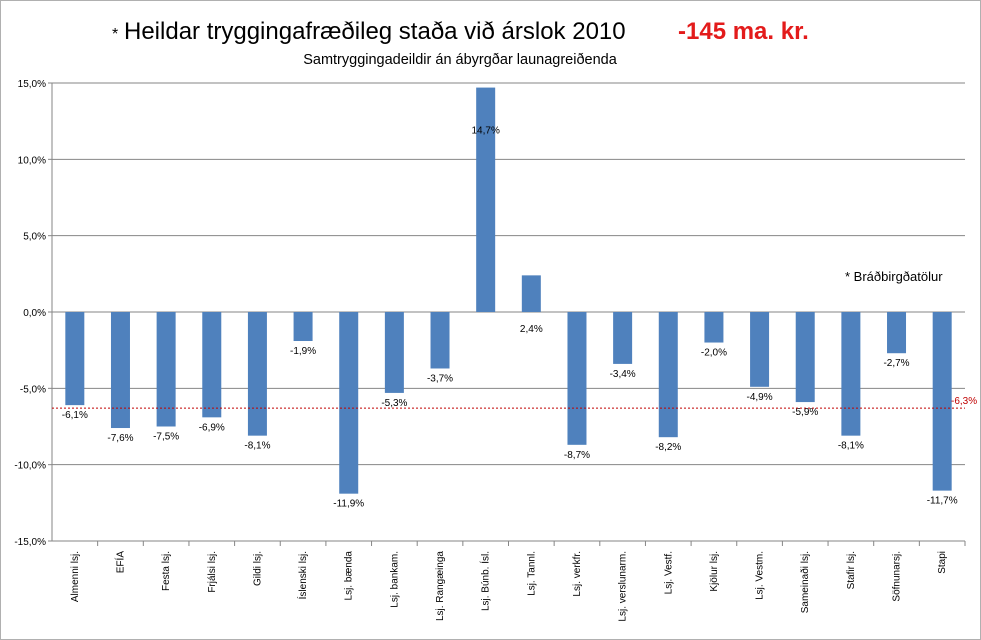 This screenshot has width=981, height=640. I want to click on chart-note: * Bráðbirgðatölur, so click(894, 276).